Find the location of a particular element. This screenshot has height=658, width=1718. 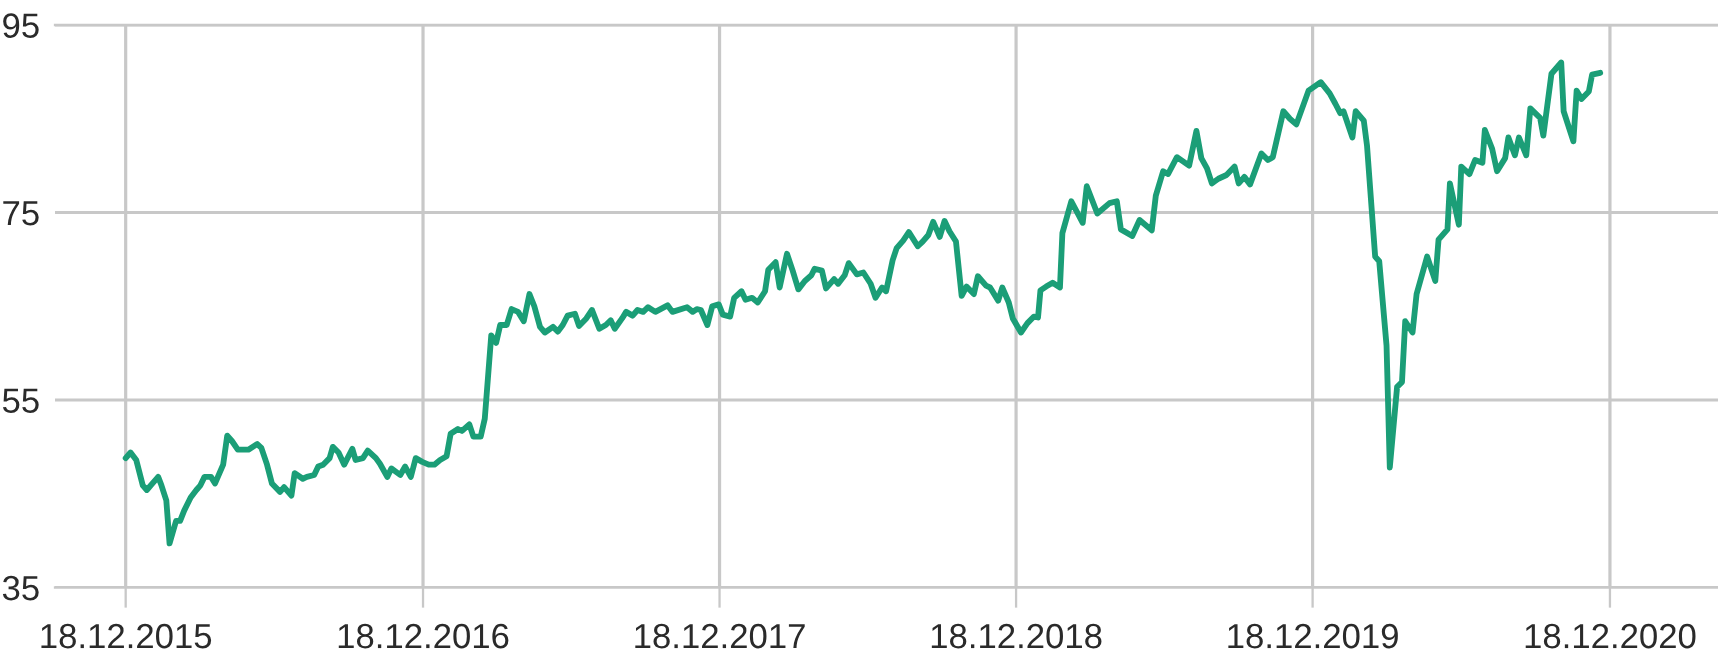

x-tick-label: 18.12.2017 is located at coordinates (720, 636).